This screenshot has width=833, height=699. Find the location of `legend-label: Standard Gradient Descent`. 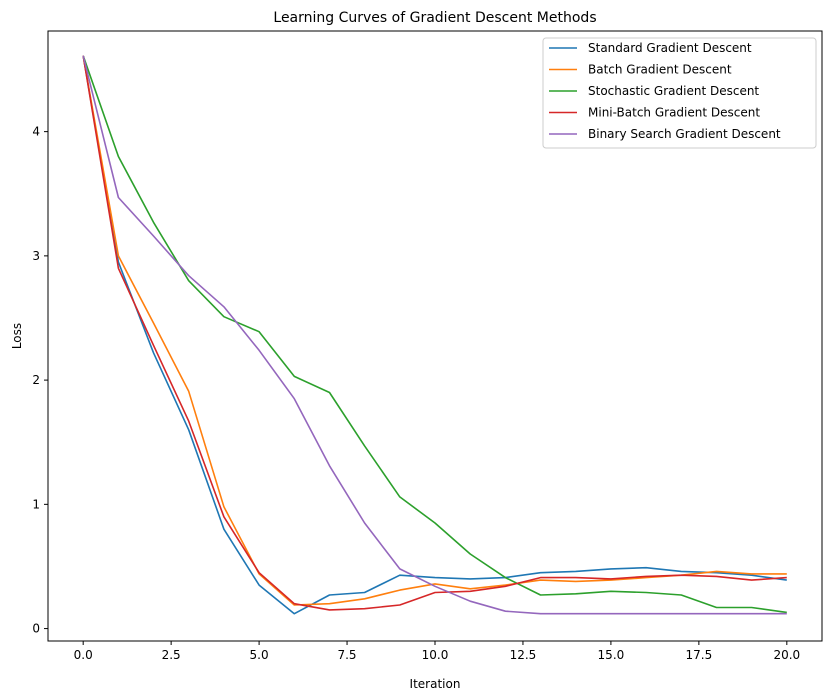

legend-label: Standard Gradient Descent is located at coordinates (670, 48).